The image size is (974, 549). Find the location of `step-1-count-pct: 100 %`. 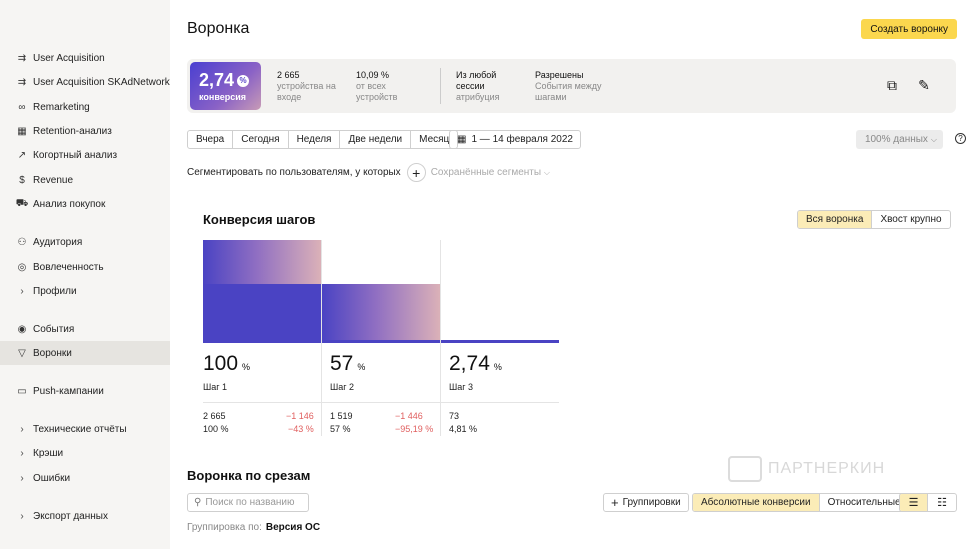

step-1-count-pct: 100 % is located at coordinates (216, 429).